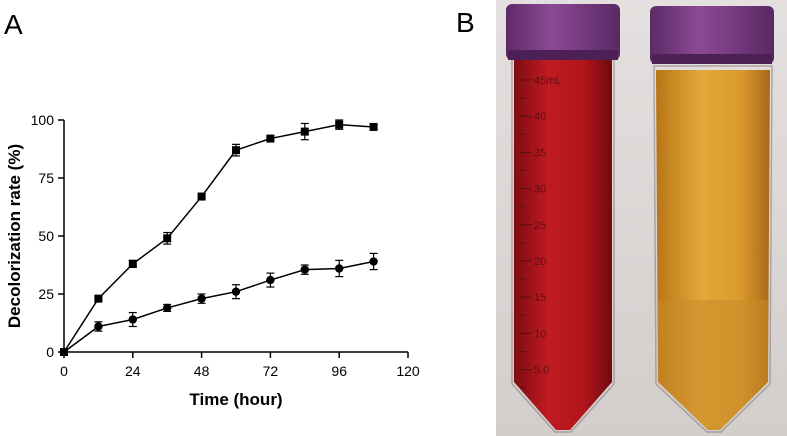 This screenshot has width=787, height=436. What do you see at coordinates (548, 81) in the screenshot?
I see `tube-graduation-label: 45mL` at bounding box center [548, 81].